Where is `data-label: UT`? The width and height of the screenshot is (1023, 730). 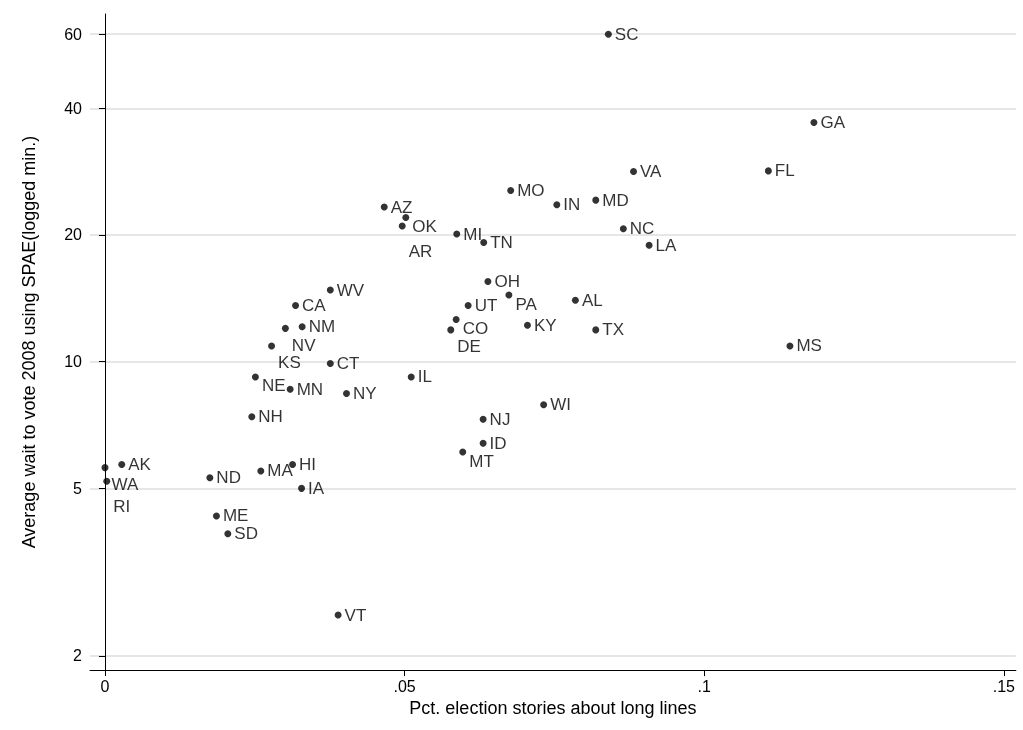 data-label: UT is located at coordinates (486, 305).